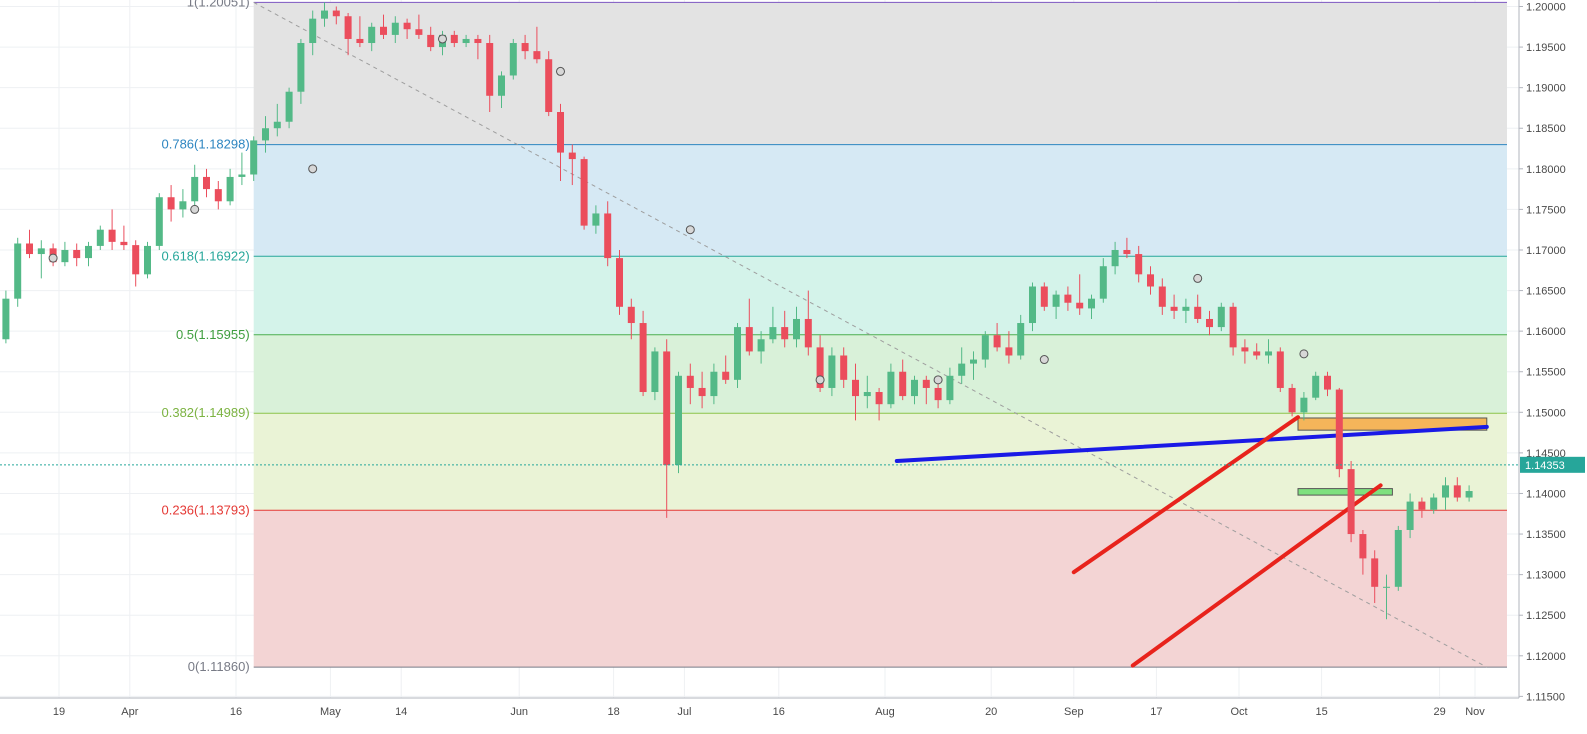 This screenshot has height=734, width=1587. What do you see at coordinates (1546, 7) in the screenshot?
I see `y-tick-label: 1.20000` at bounding box center [1546, 7].